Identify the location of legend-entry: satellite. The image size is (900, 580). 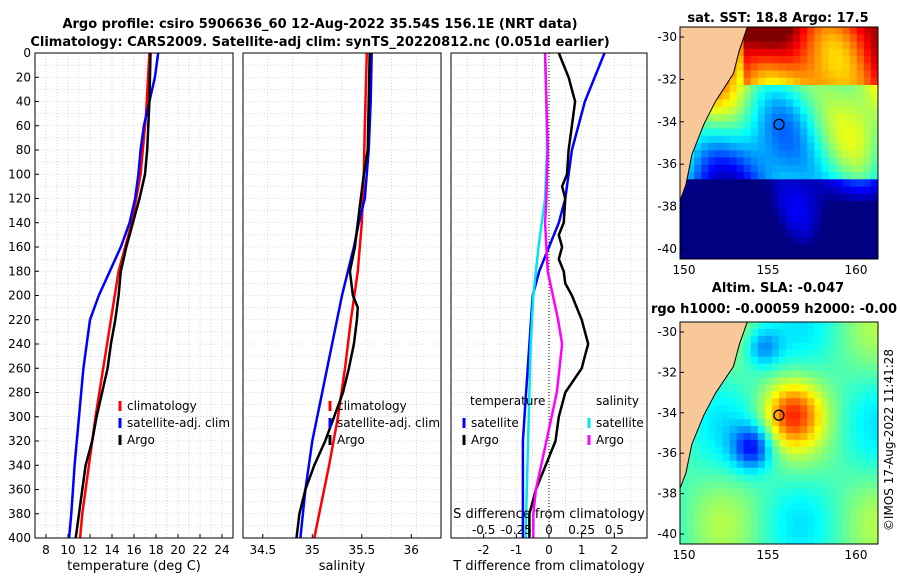
(620, 423).